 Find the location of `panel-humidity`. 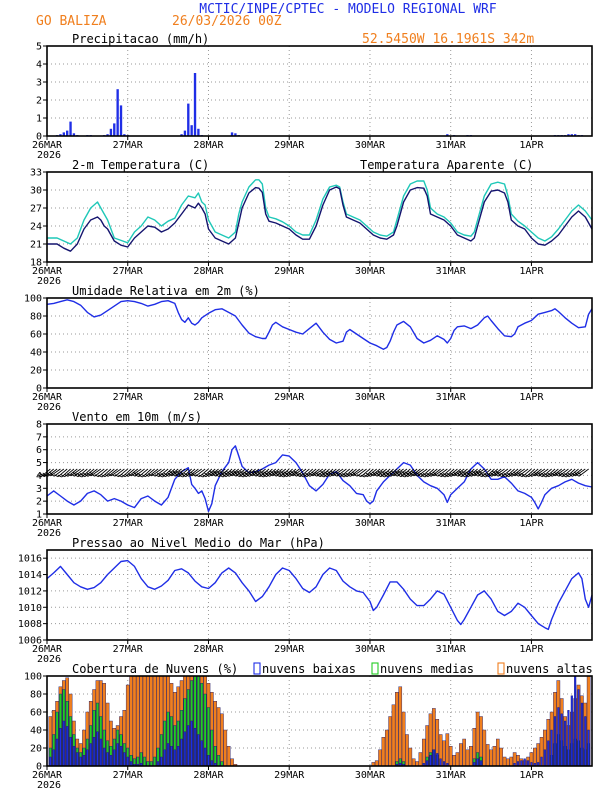

panel-humidity is located at coordinates (318, 344).